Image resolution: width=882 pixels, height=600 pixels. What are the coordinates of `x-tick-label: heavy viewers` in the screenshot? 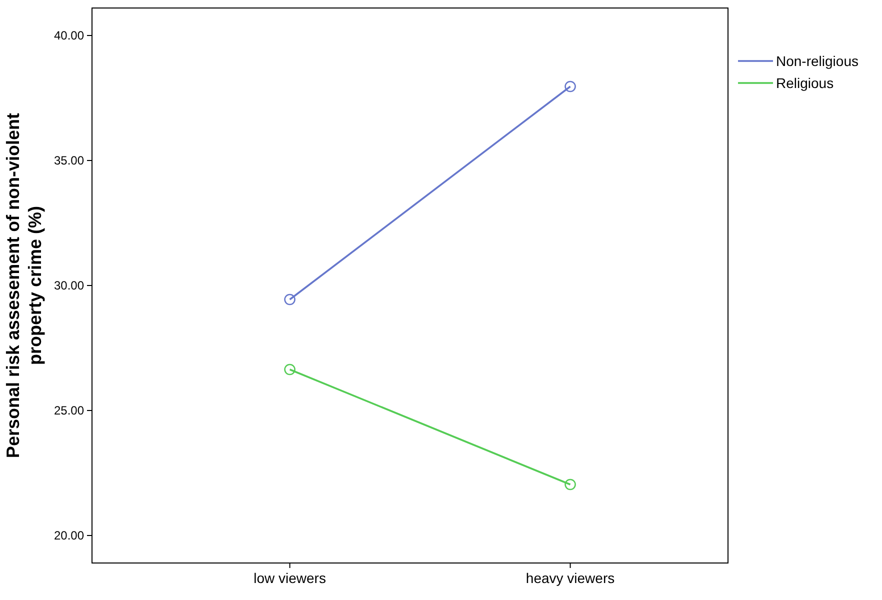 It's located at (570, 578).